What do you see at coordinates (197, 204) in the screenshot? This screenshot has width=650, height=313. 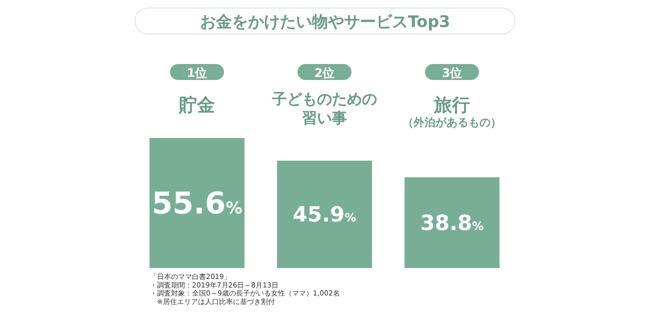 I see `data-label: 55.6%` at bounding box center [197, 204].